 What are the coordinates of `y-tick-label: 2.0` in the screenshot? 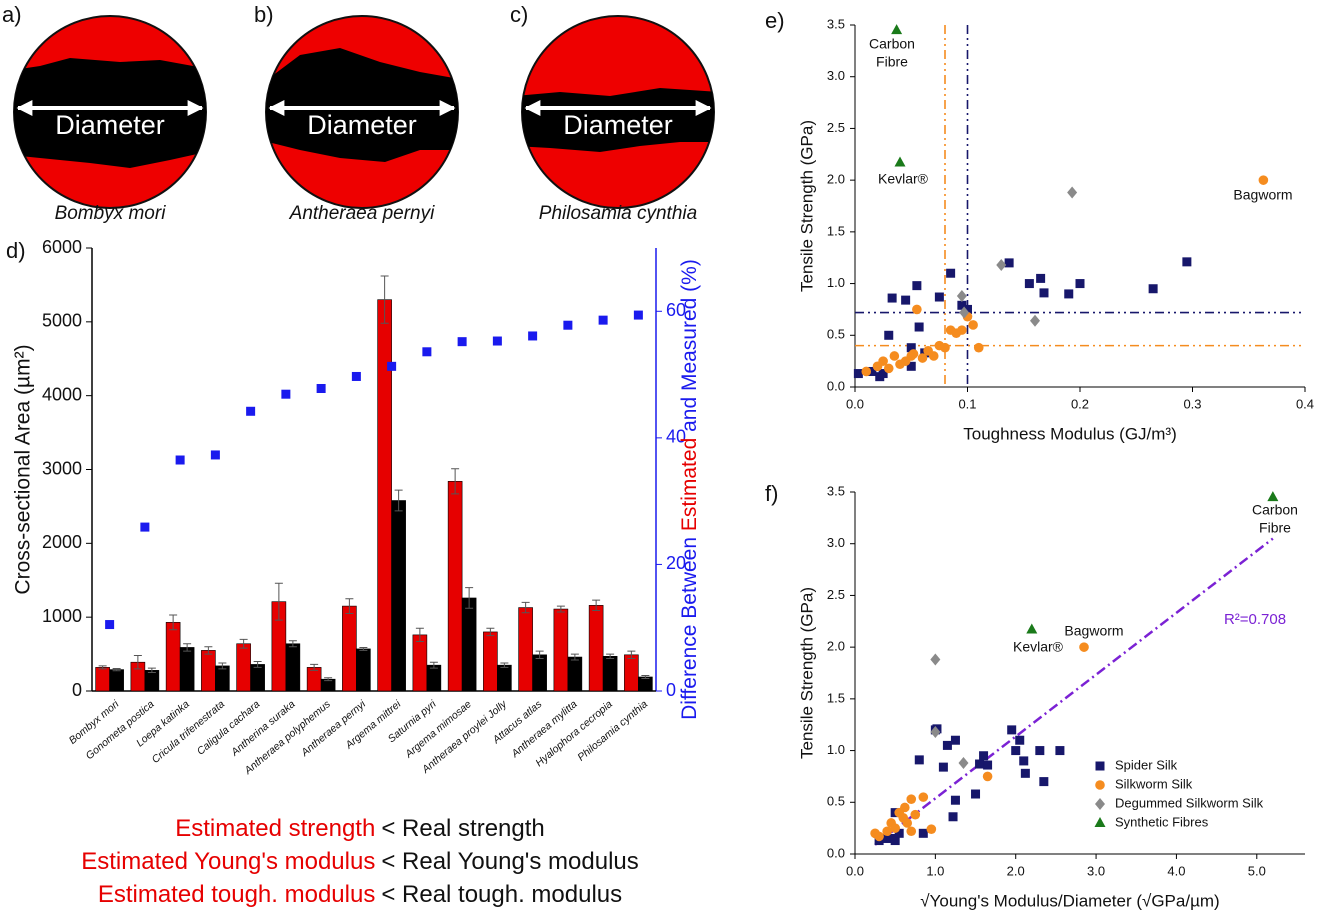 It's located at (836, 646).